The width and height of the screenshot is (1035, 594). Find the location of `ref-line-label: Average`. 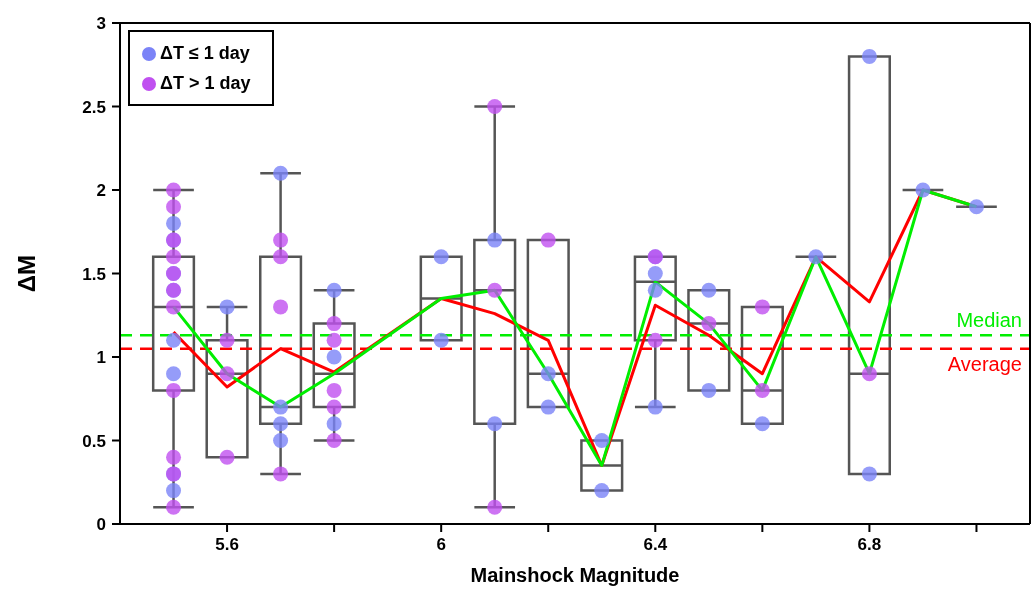

ref-line-label: Average is located at coordinates (984, 363).